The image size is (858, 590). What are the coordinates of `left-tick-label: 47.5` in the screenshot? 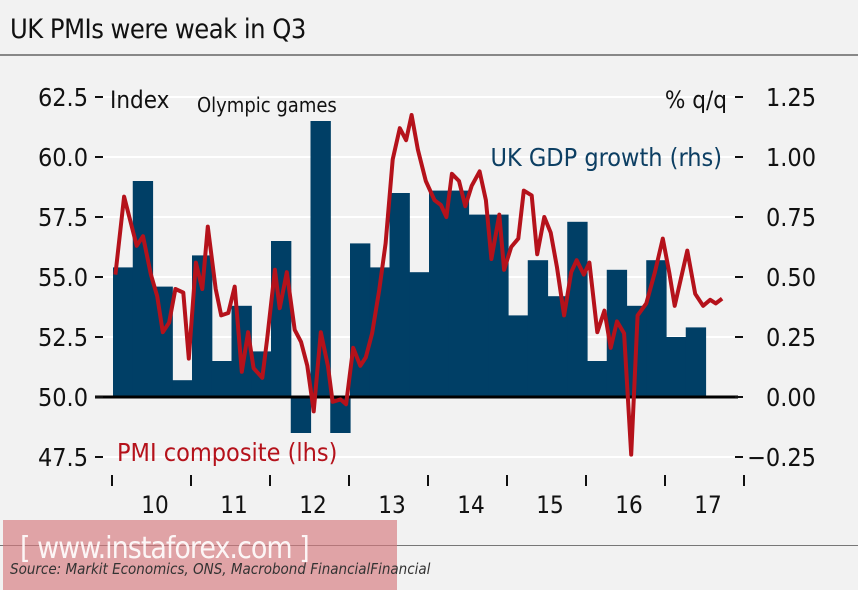 It's located at (63, 457).